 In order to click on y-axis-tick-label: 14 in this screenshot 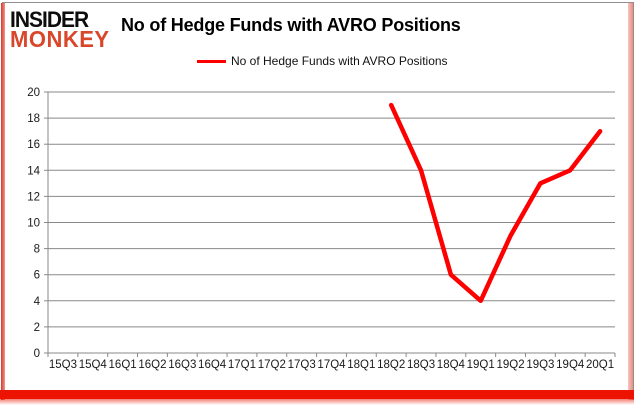, I will do `click(33, 171)`.